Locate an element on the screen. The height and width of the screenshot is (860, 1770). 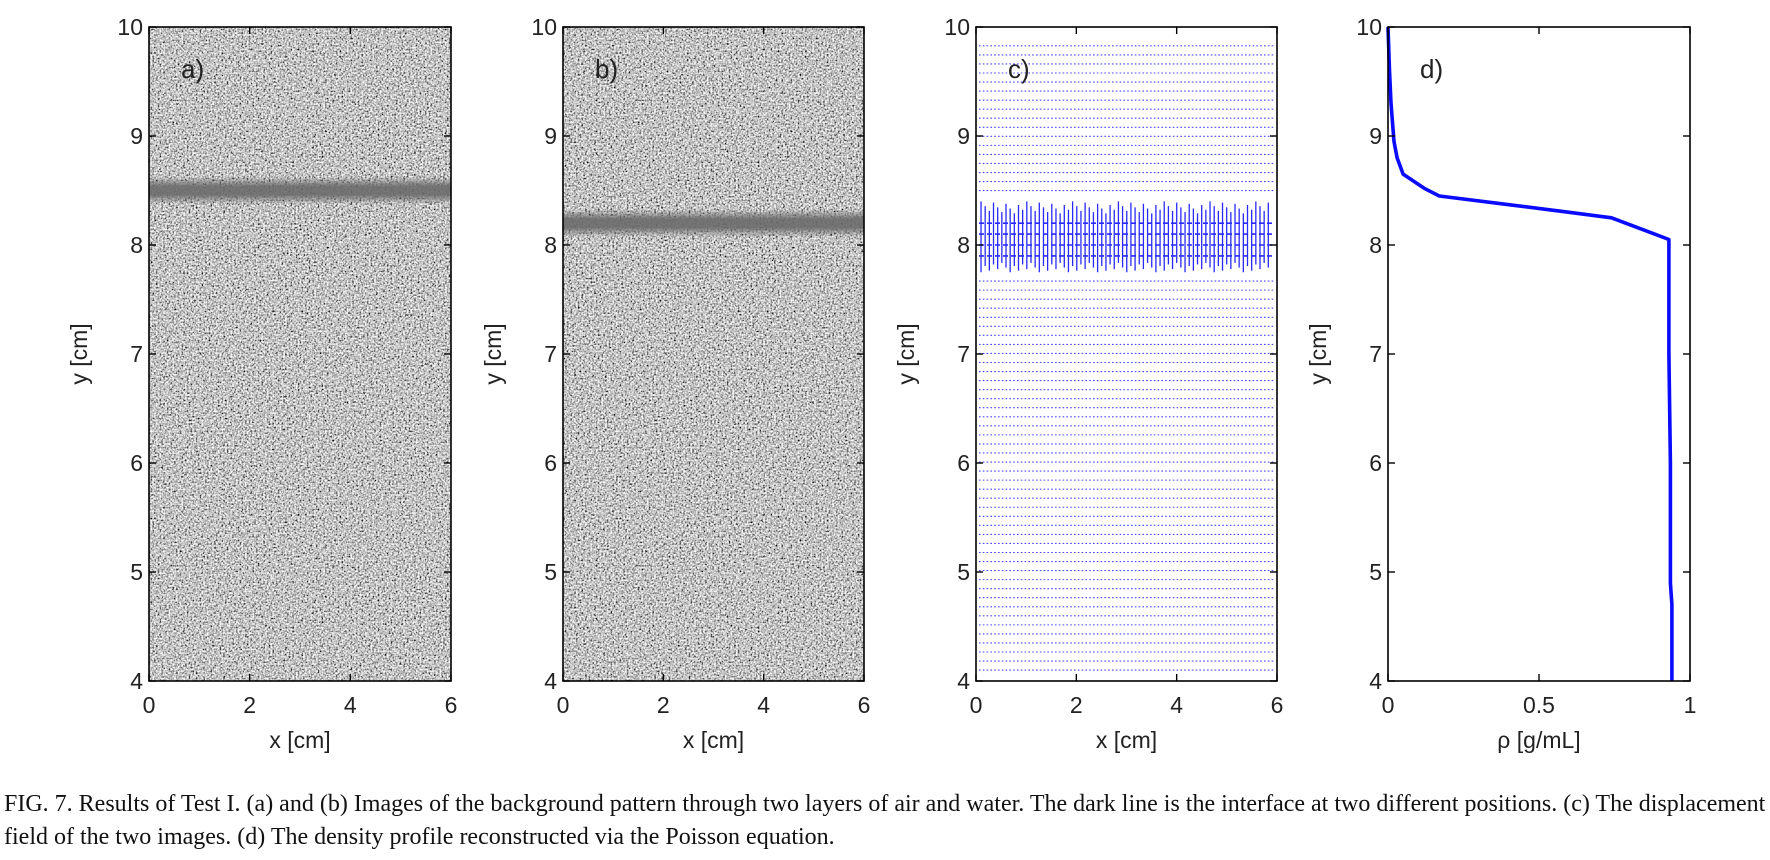
panel-label: d) is located at coordinates (1431, 69).